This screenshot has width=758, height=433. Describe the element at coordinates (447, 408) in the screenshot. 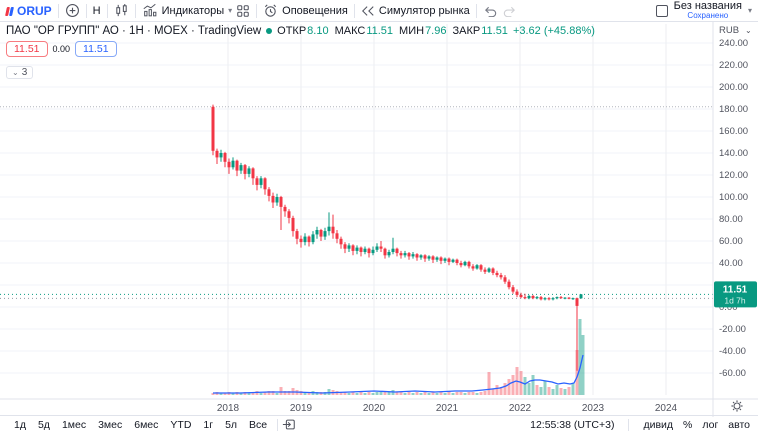

I see `year-tick-label: 2021` at that location.